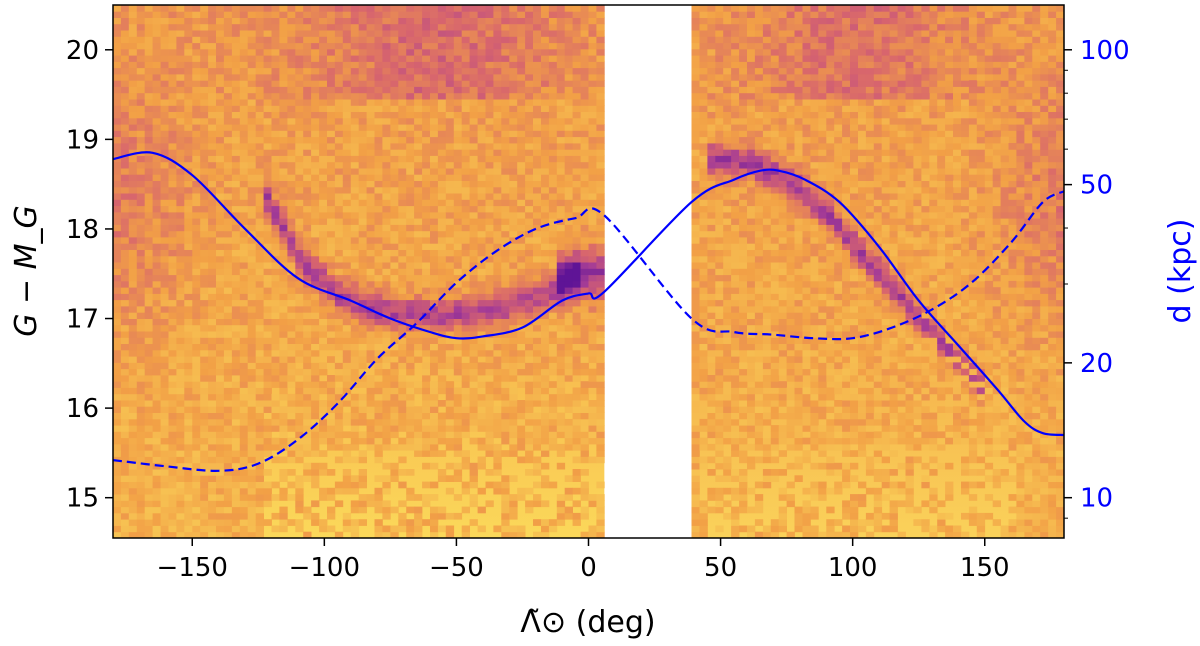 The width and height of the screenshot is (1200, 646). I want to click on x-tick-label: −100, so click(324, 568).